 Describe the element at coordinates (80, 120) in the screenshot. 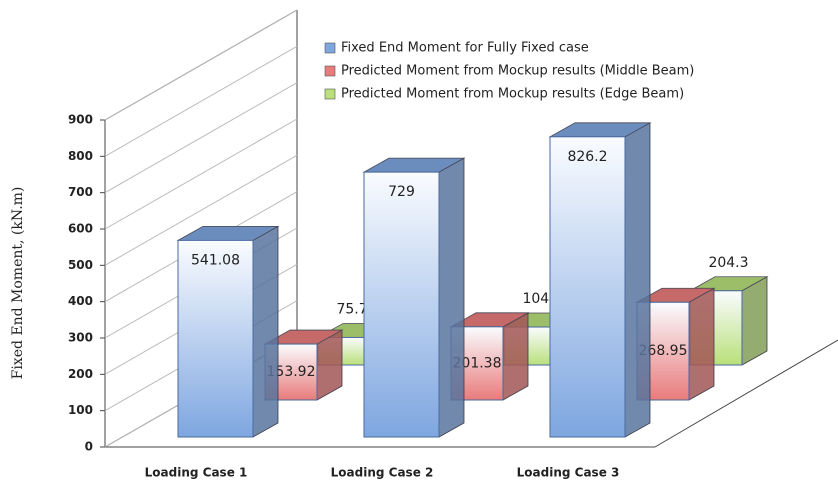

I see `y-tick-label: 900` at that location.